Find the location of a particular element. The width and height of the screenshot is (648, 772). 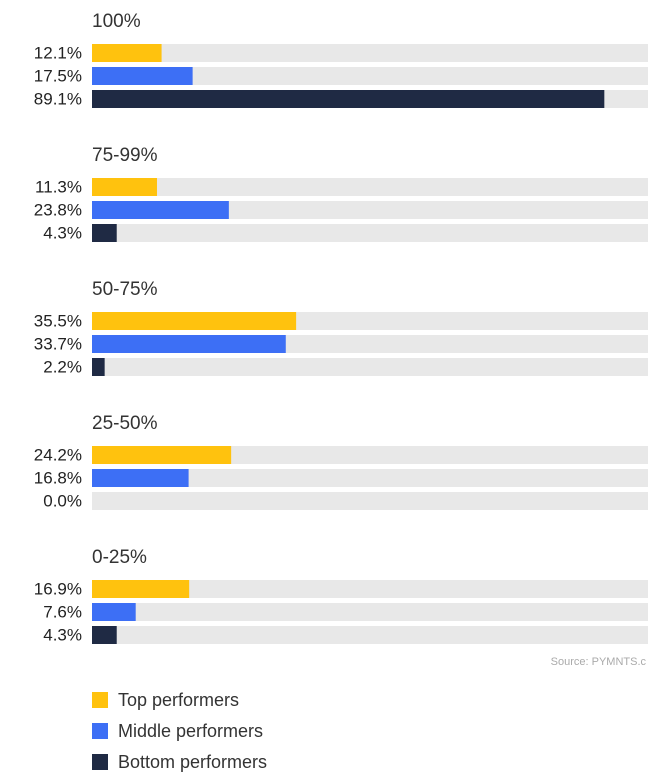

value-label: 2.2% is located at coordinates (62, 366).